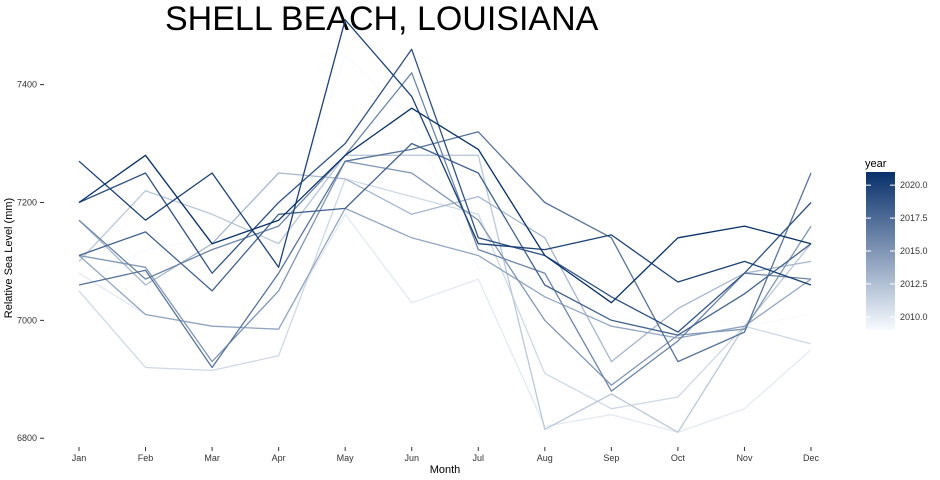  I want to click on x-tick-label: Jul, so click(479, 458).